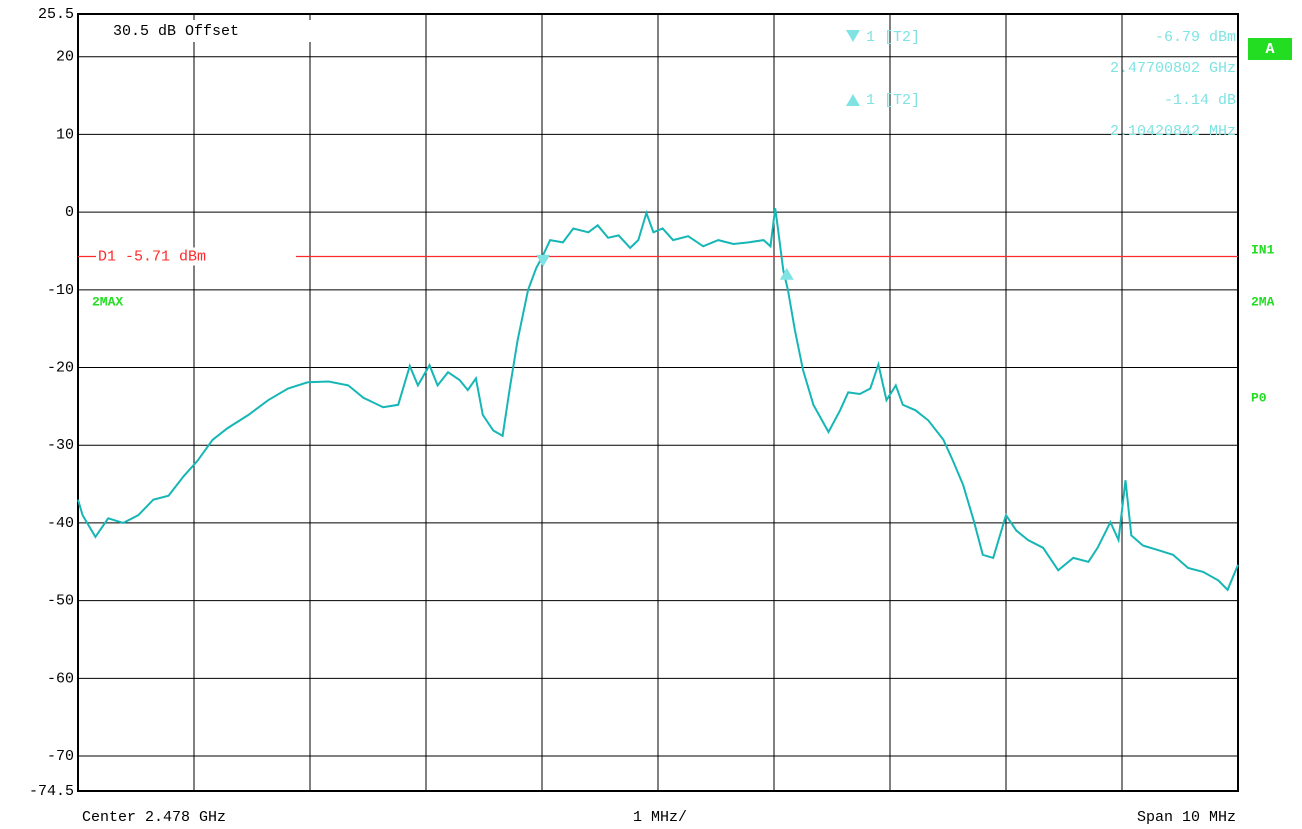 The image size is (1302, 829). I want to click on y-tick-label: 20, so click(65, 57).